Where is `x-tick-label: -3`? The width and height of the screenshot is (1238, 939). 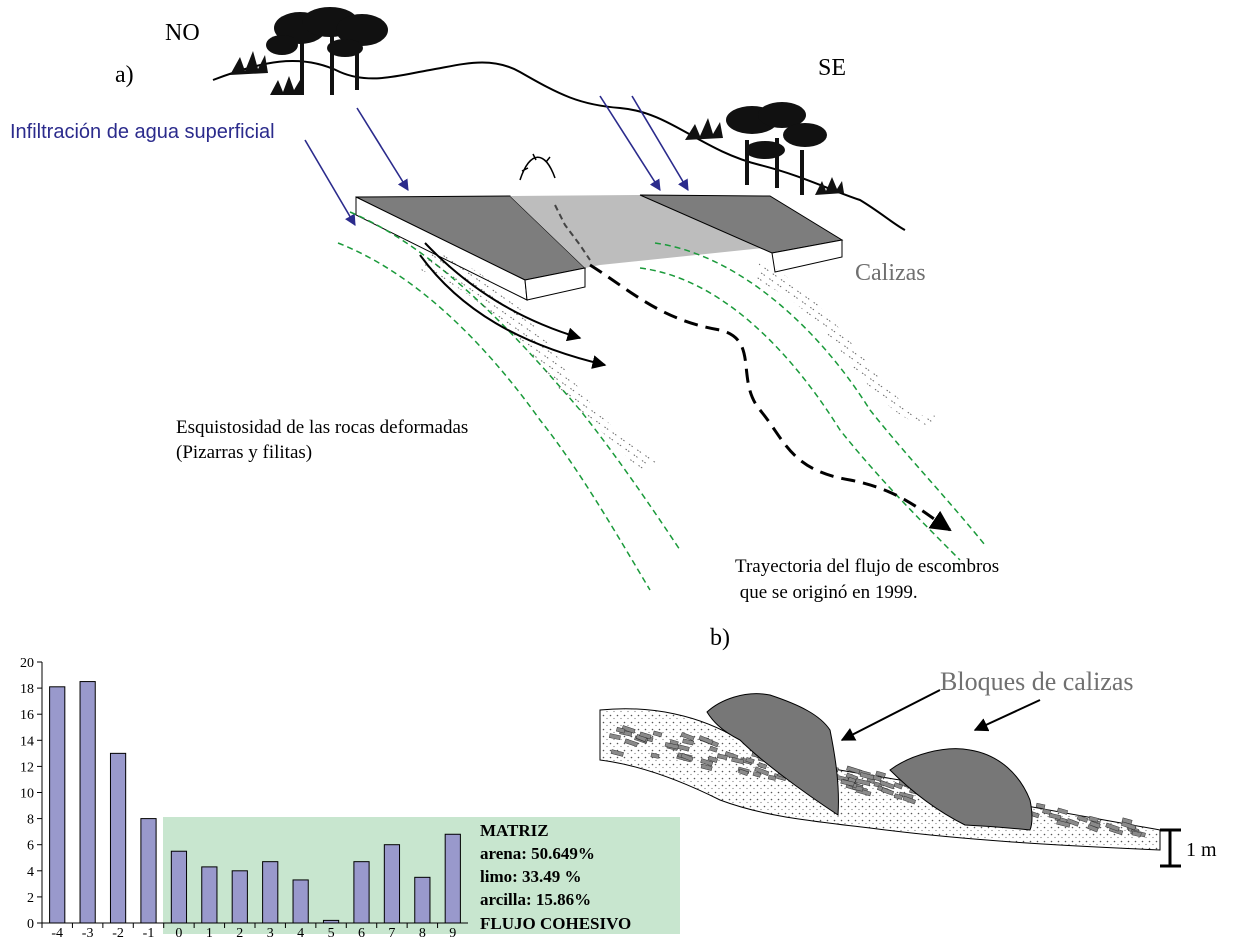
x-tick-label: -3 is located at coordinates (88, 932).